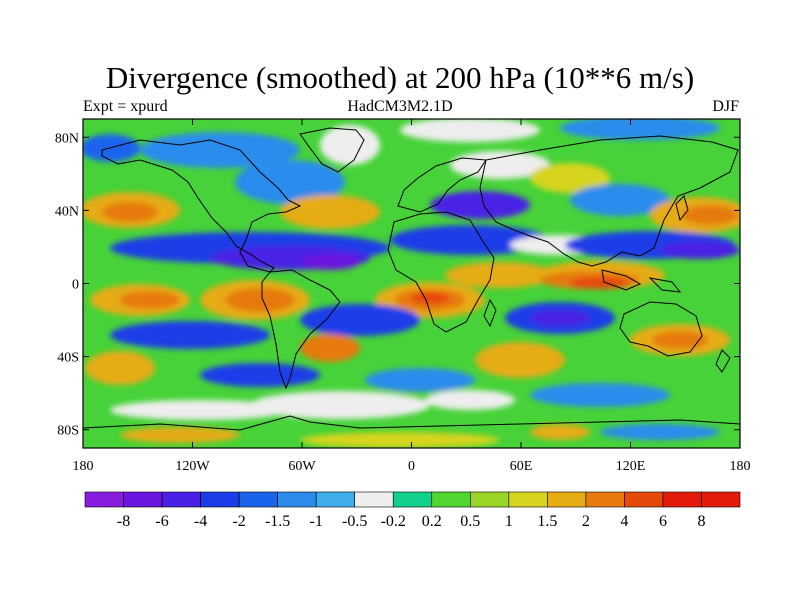  I want to click on colorbar-label: -1.5, so click(277, 521).